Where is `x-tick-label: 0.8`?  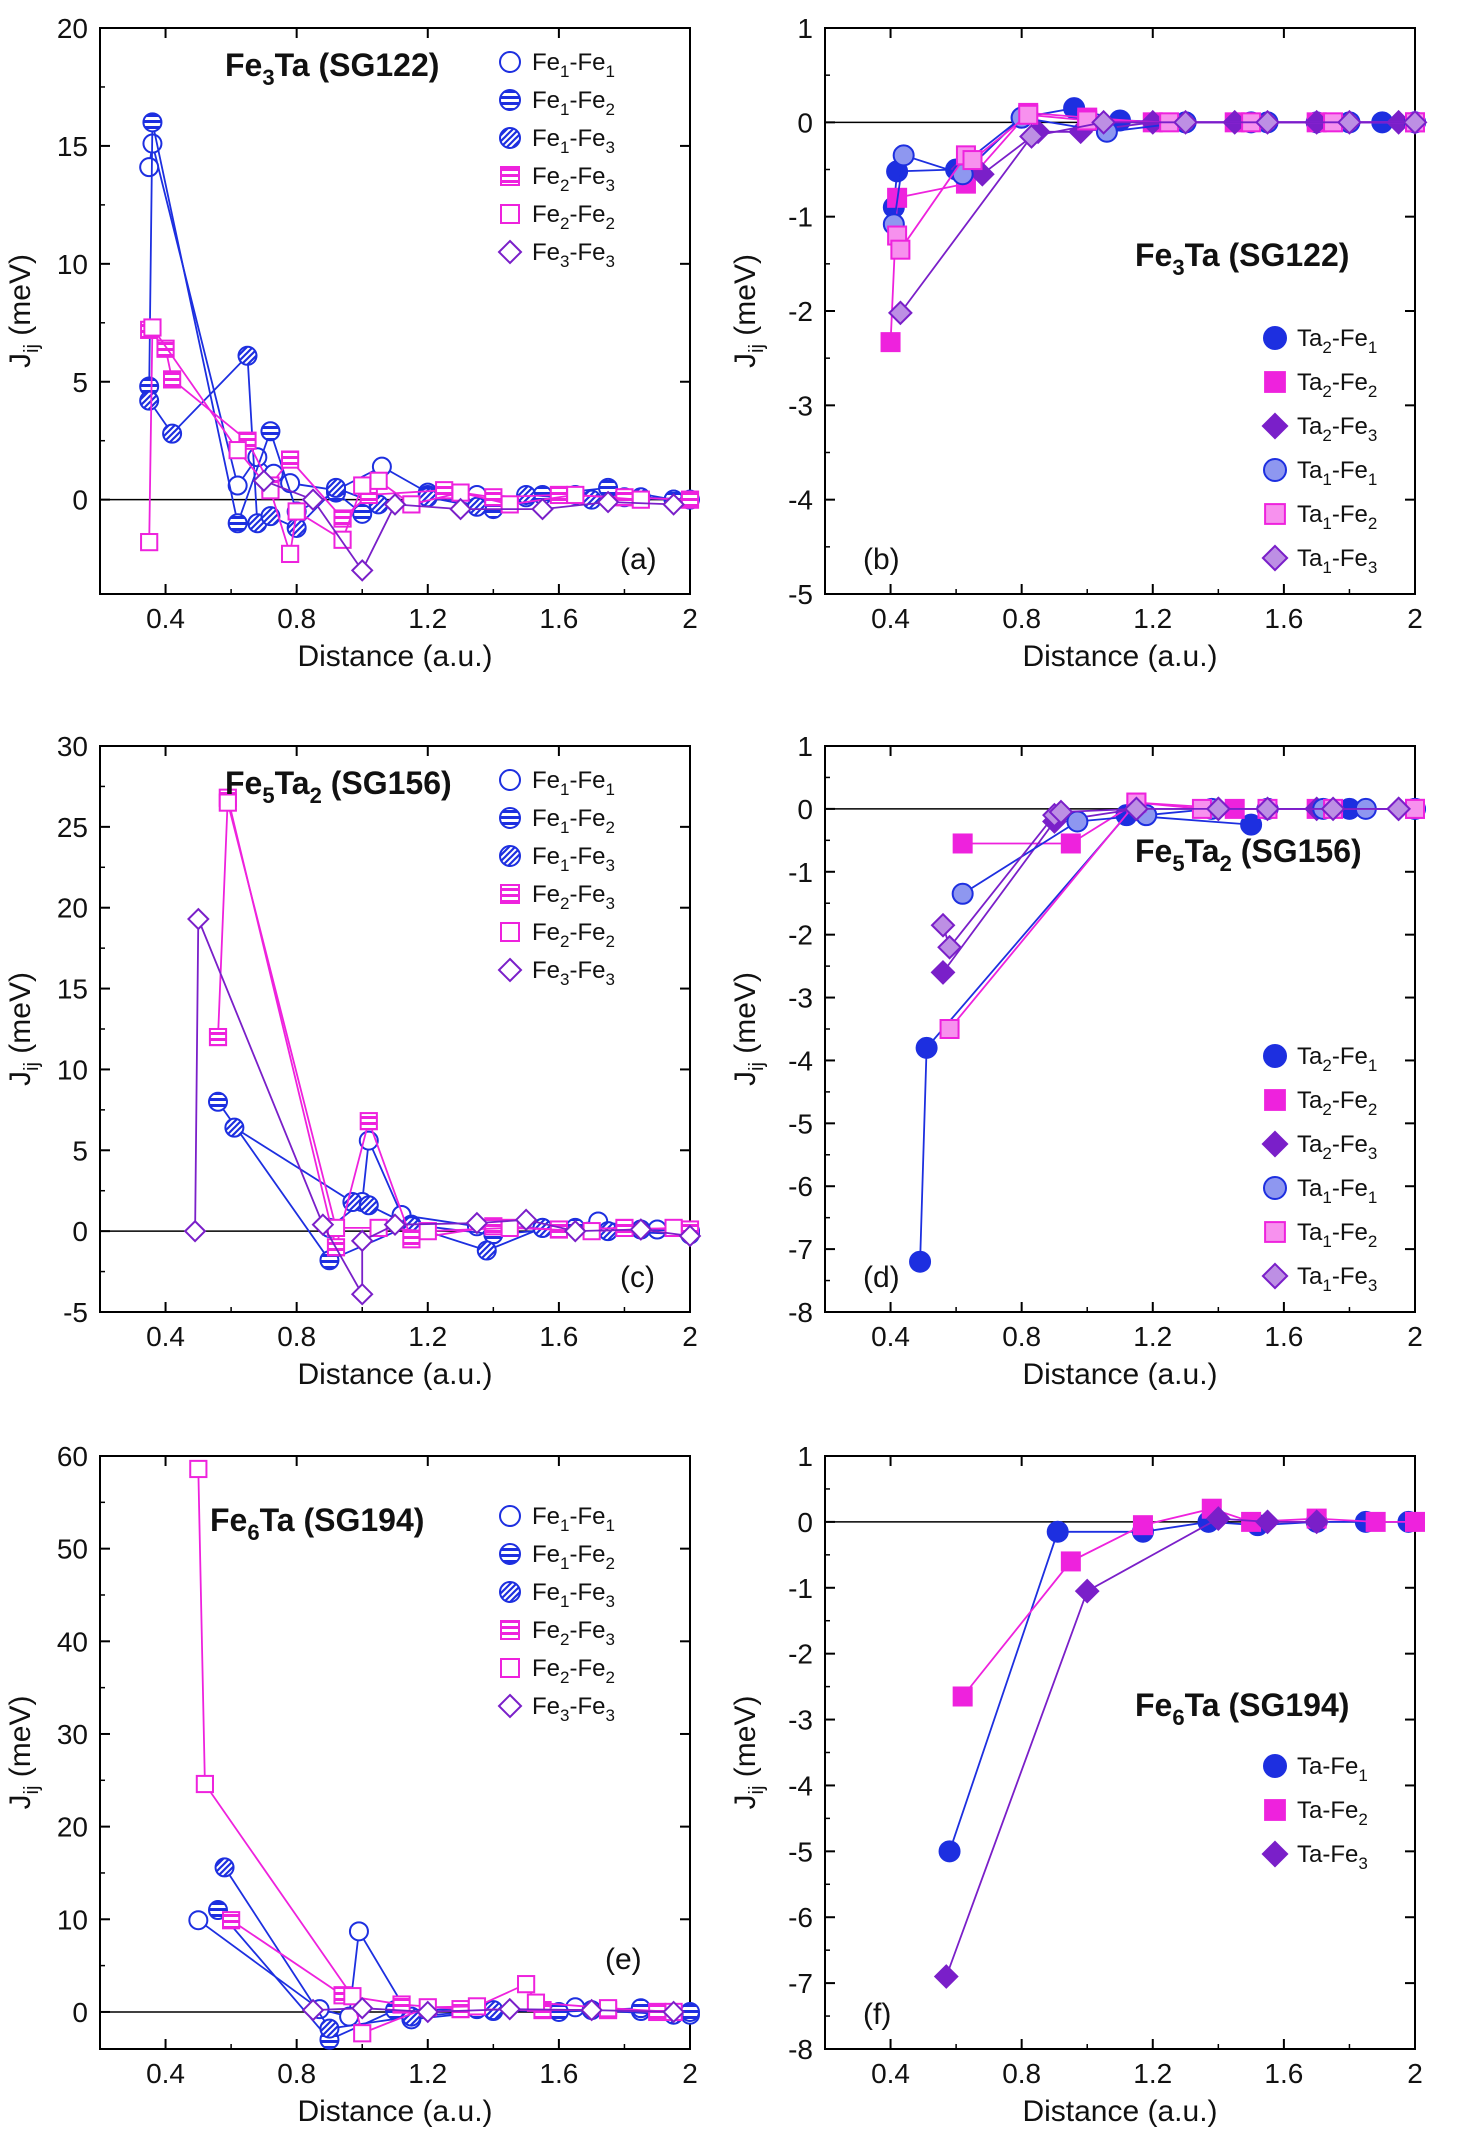
x-tick-label: 0.8 is located at coordinates (1021, 1336).